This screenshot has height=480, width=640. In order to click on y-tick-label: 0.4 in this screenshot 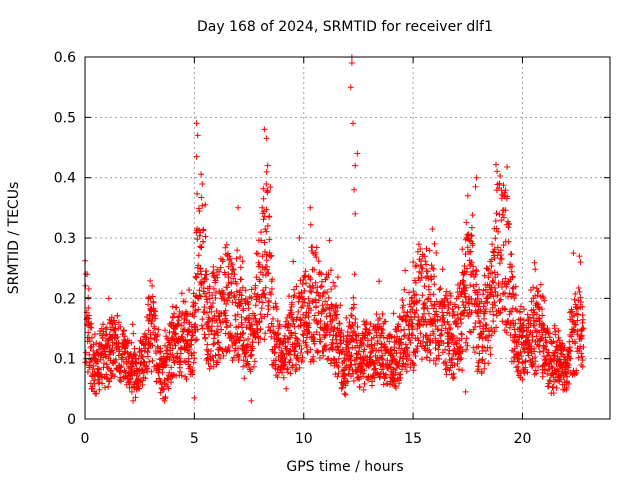, I will do `click(65, 179)`.